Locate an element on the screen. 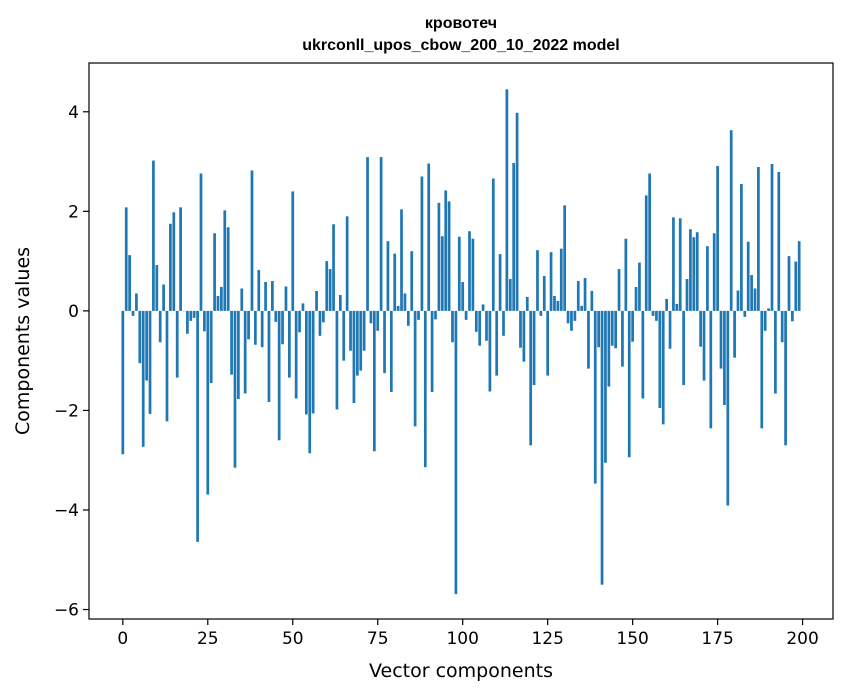  x-tick-label: 175 is located at coordinates (717, 639).